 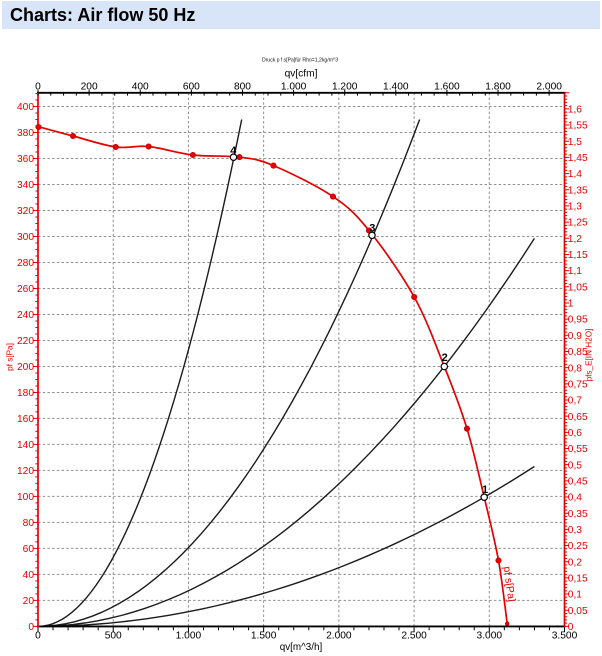 I want to click on svg-text: 0,15, so click(x=578, y=578).